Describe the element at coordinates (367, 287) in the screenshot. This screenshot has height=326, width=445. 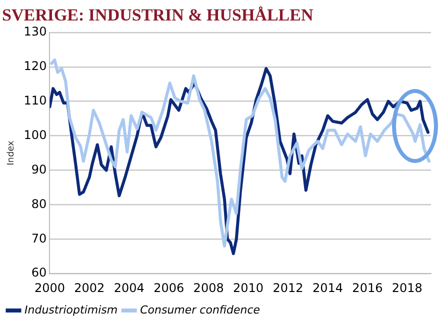
I see `x-tick-label: 2016` at that location.